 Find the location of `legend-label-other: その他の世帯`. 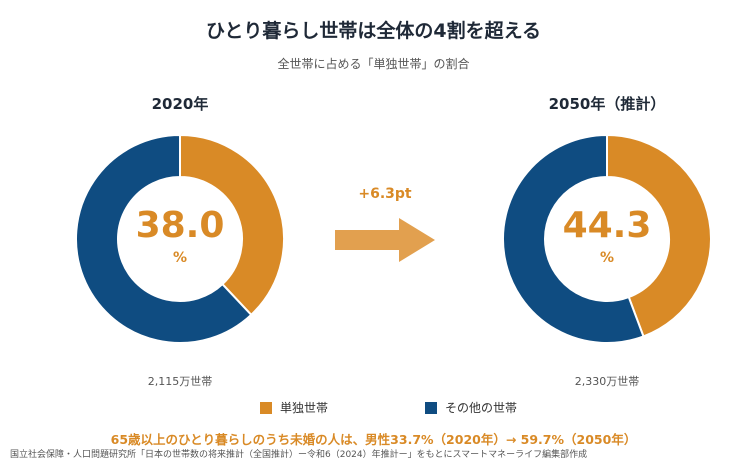

legend-label-other: その他の世帯 is located at coordinates (481, 408).